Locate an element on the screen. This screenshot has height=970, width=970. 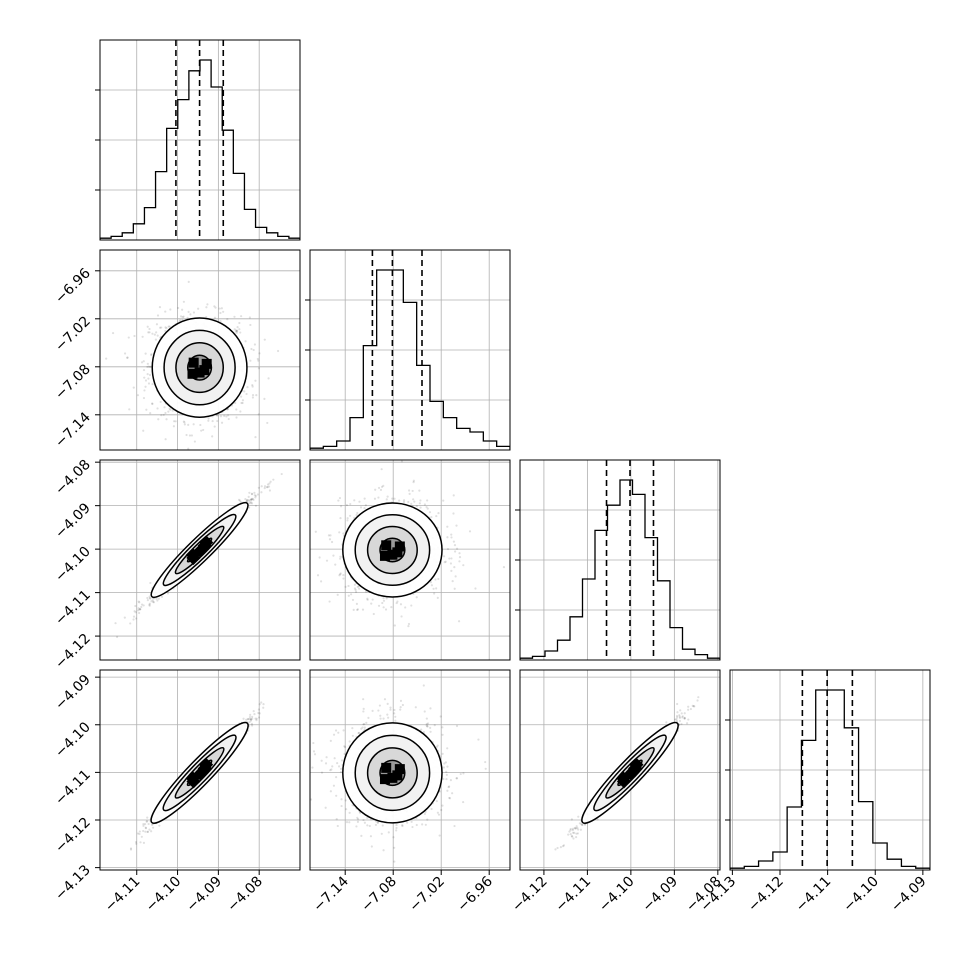
y-tick-label: −7.02 is located at coordinates (73, 334).